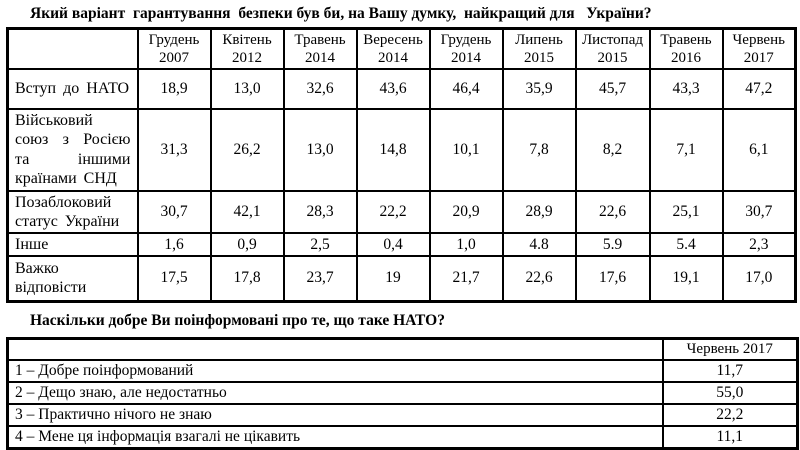 This screenshot has width=800, height=450. Describe the element at coordinates (393, 149) in the screenshot. I see `value-cell: 14,8` at that location.